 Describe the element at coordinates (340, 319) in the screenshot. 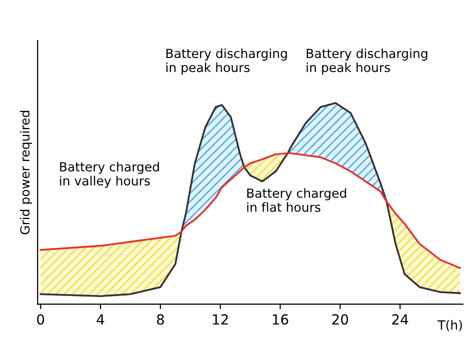

I see `x-tick-label: 20` at that location.